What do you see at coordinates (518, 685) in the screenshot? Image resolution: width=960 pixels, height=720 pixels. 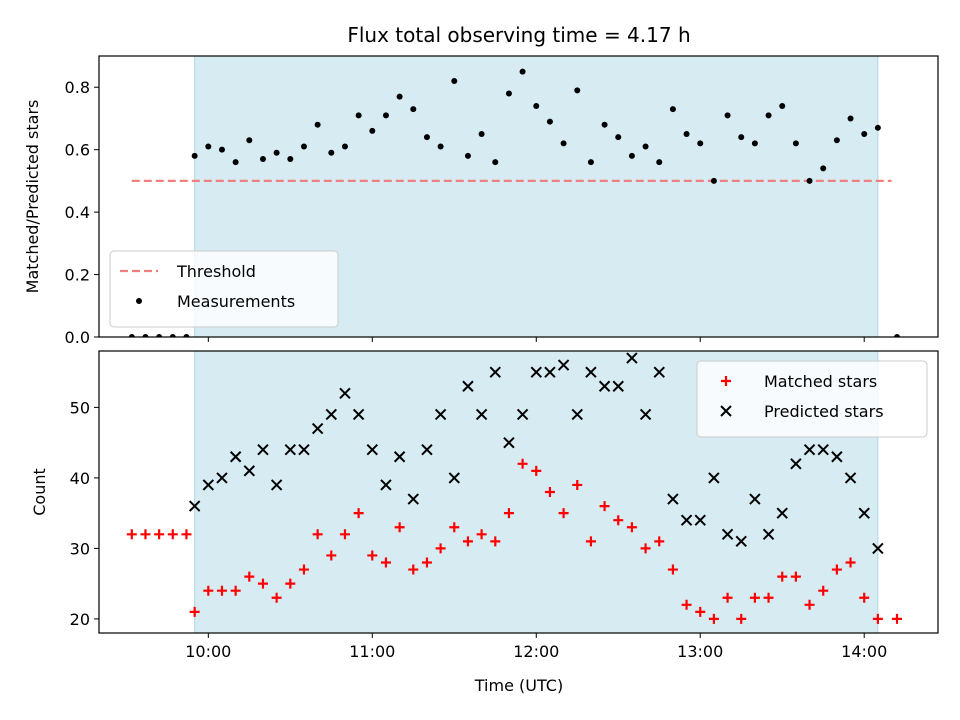 I see `x-axis-label: Time (UTC)` at bounding box center [518, 685].